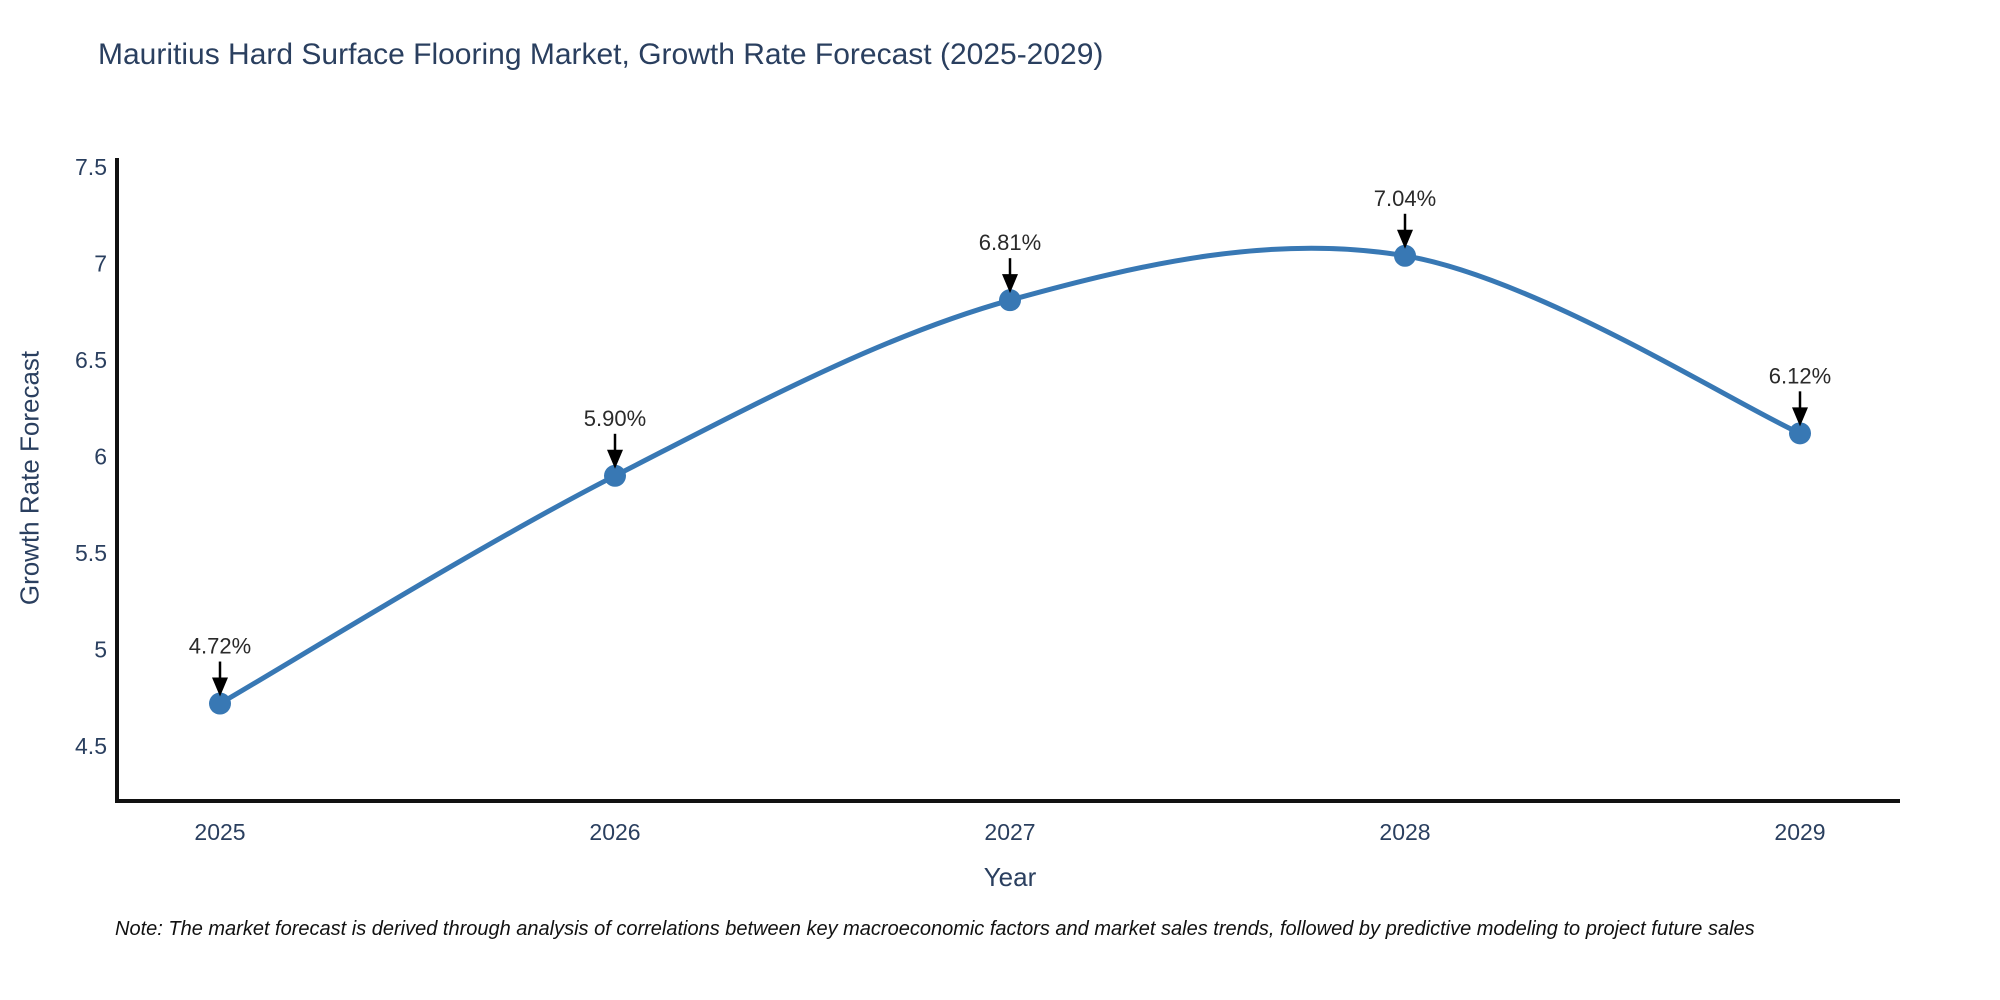  Describe the element at coordinates (91, 360) in the screenshot. I see `y-tick-label: 6.5` at that location.